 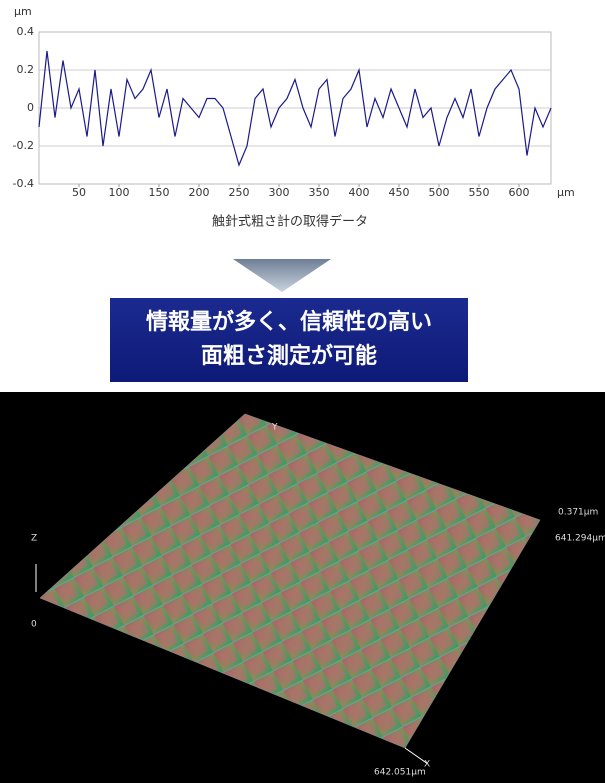 I want to click on x-unit: μm, so click(x=566, y=192).